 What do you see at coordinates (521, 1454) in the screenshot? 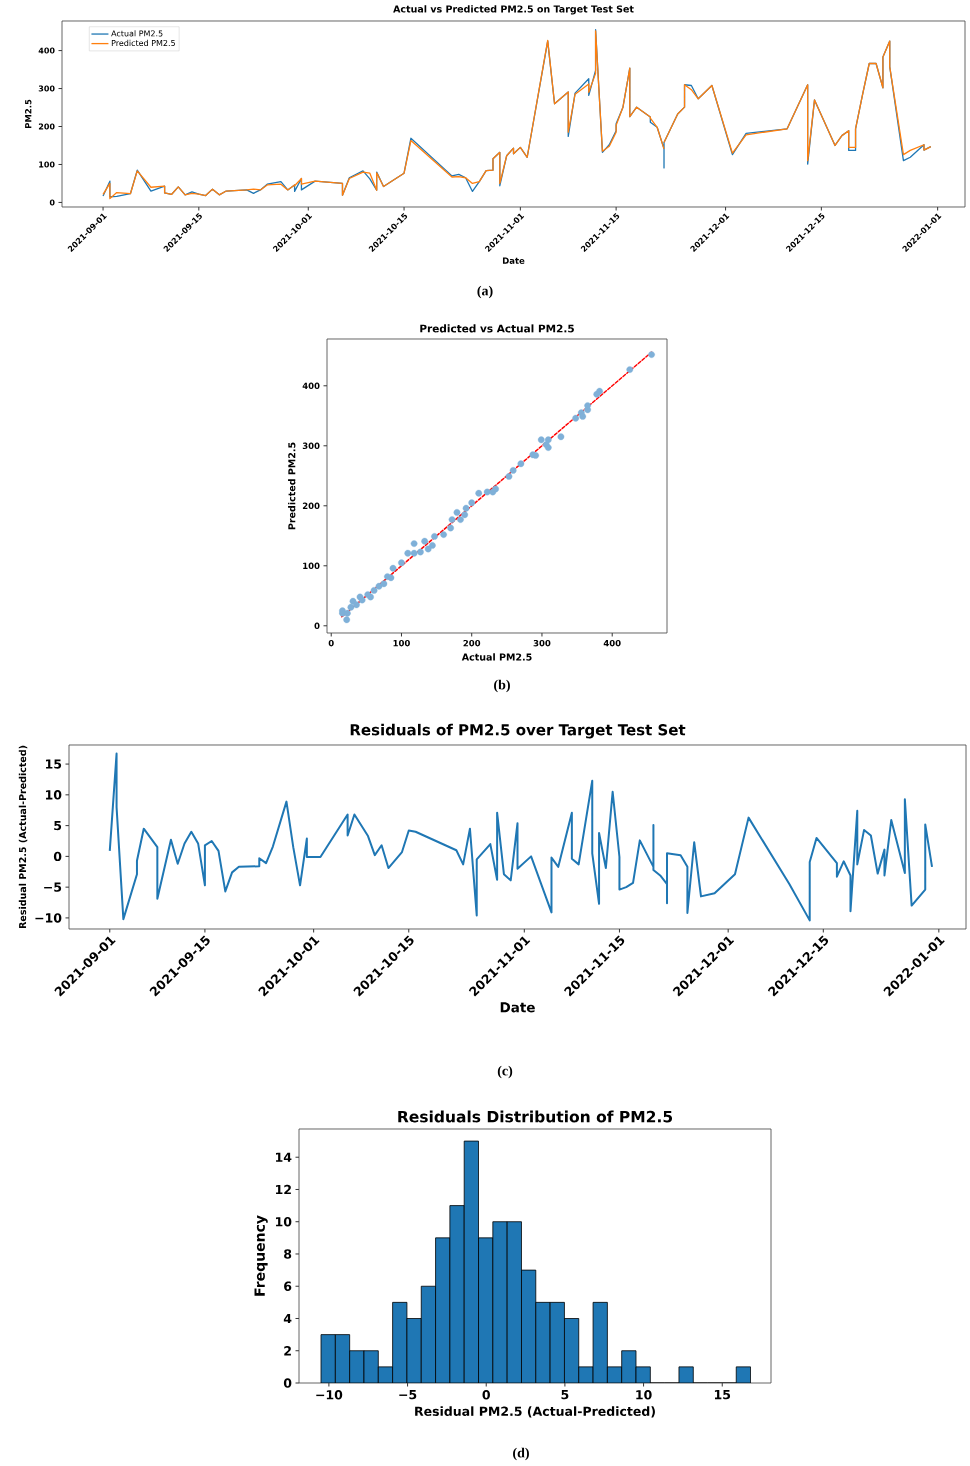
I see `text: (d)` at bounding box center [521, 1454].